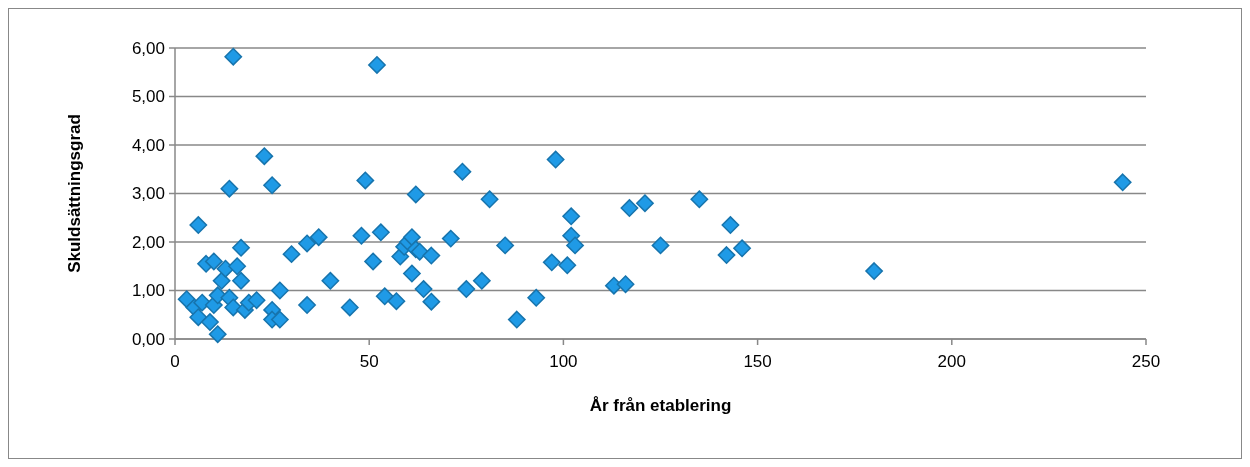 The width and height of the screenshot is (1250, 467). I want to click on y-axis-title: Skuldsättningsgrad, so click(74, 193).